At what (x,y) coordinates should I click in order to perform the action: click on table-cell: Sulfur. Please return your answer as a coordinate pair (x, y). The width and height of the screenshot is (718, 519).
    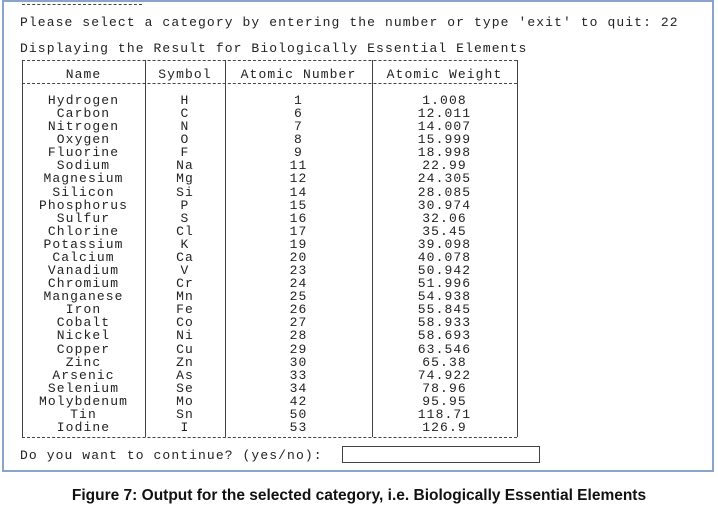
    Looking at the image, I should click on (83, 218).